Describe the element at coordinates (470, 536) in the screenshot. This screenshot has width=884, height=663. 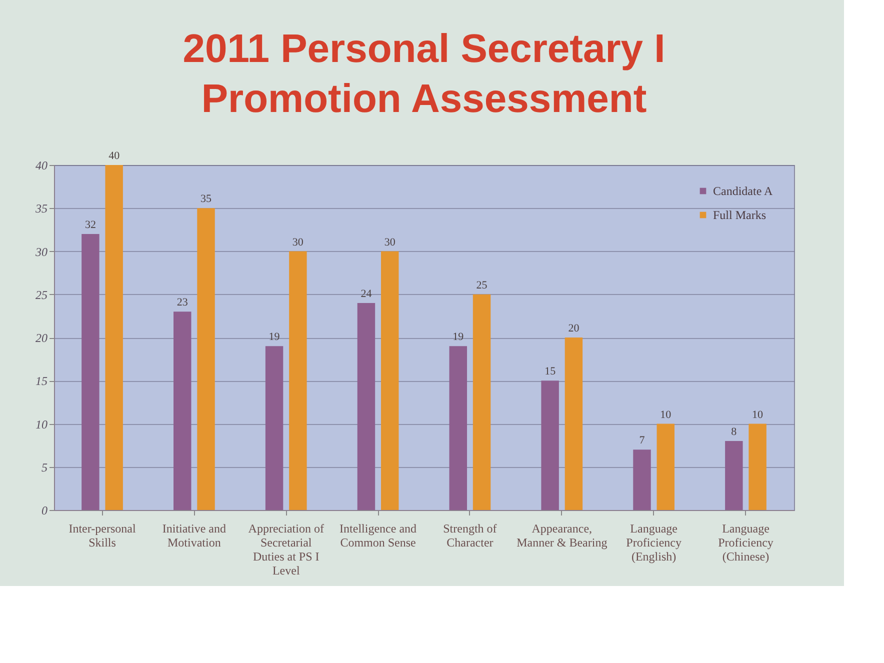
I see `x-tick-label: Strength of Character` at that location.